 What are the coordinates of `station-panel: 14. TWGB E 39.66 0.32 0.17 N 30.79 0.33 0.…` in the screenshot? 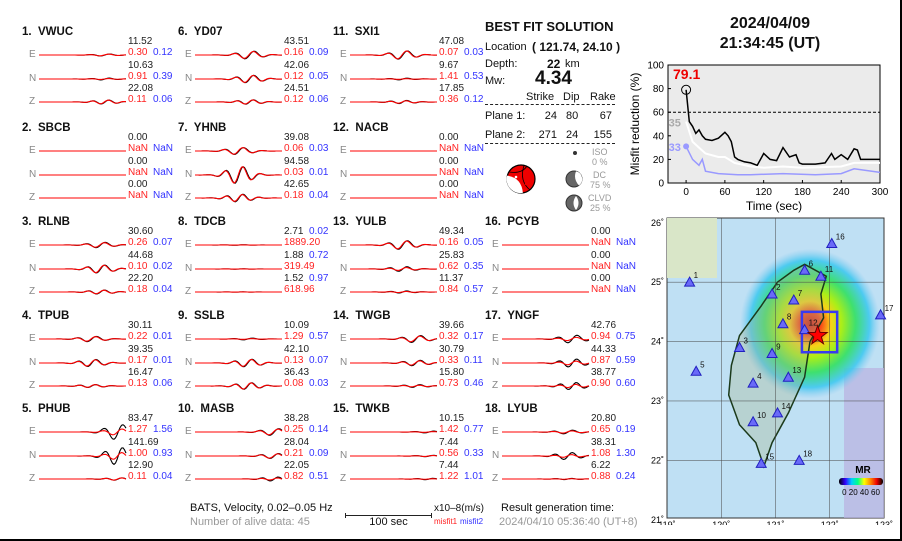 It's located at (408, 355).